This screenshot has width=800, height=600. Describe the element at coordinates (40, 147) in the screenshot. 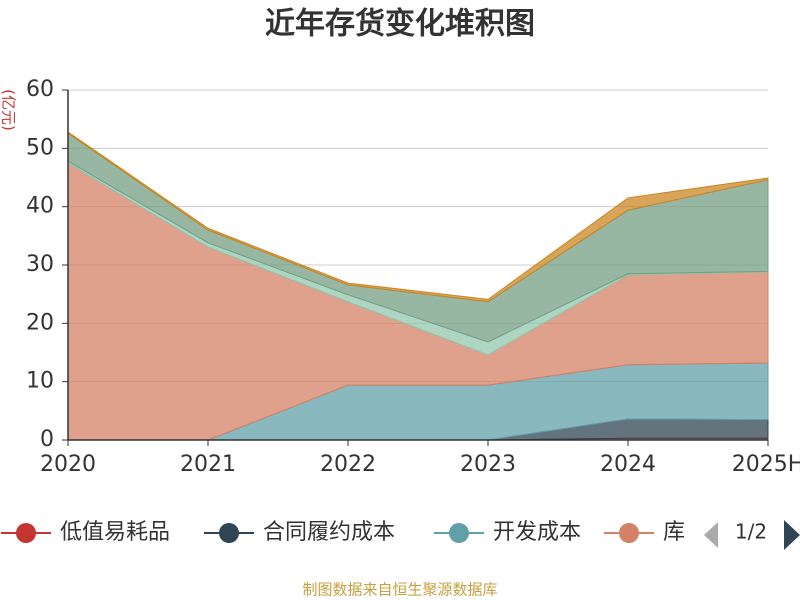

I see `y-tick-label: 50` at that location.